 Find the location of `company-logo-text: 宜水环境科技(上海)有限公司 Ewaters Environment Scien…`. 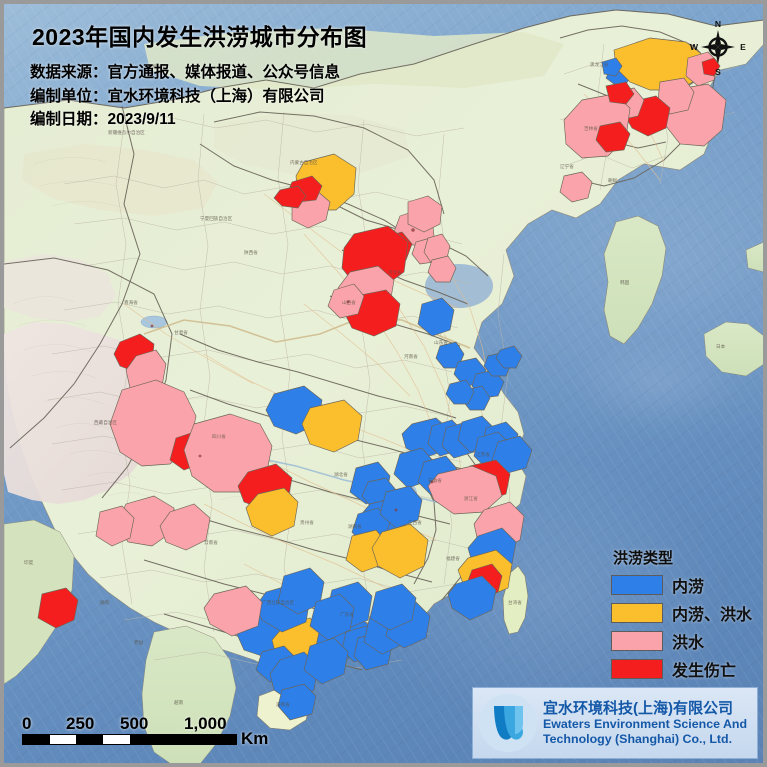

company-logo-text: 宜水环境科技(上海)有限公司 Ewaters Environment Scien… is located at coordinates (645, 723).